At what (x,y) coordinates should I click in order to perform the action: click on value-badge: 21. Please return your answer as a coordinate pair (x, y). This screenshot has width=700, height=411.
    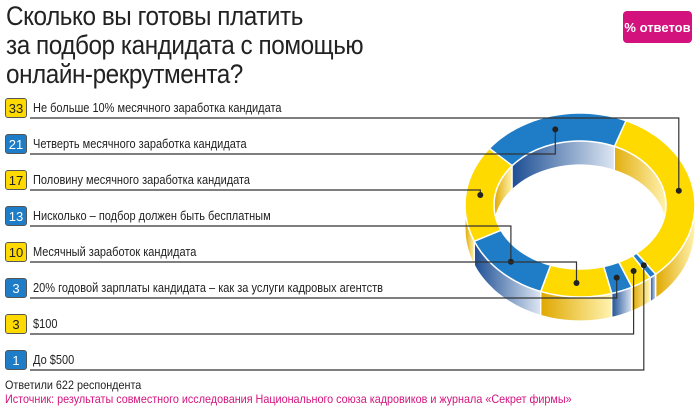
    Looking at the image, I should click on (16, 144).